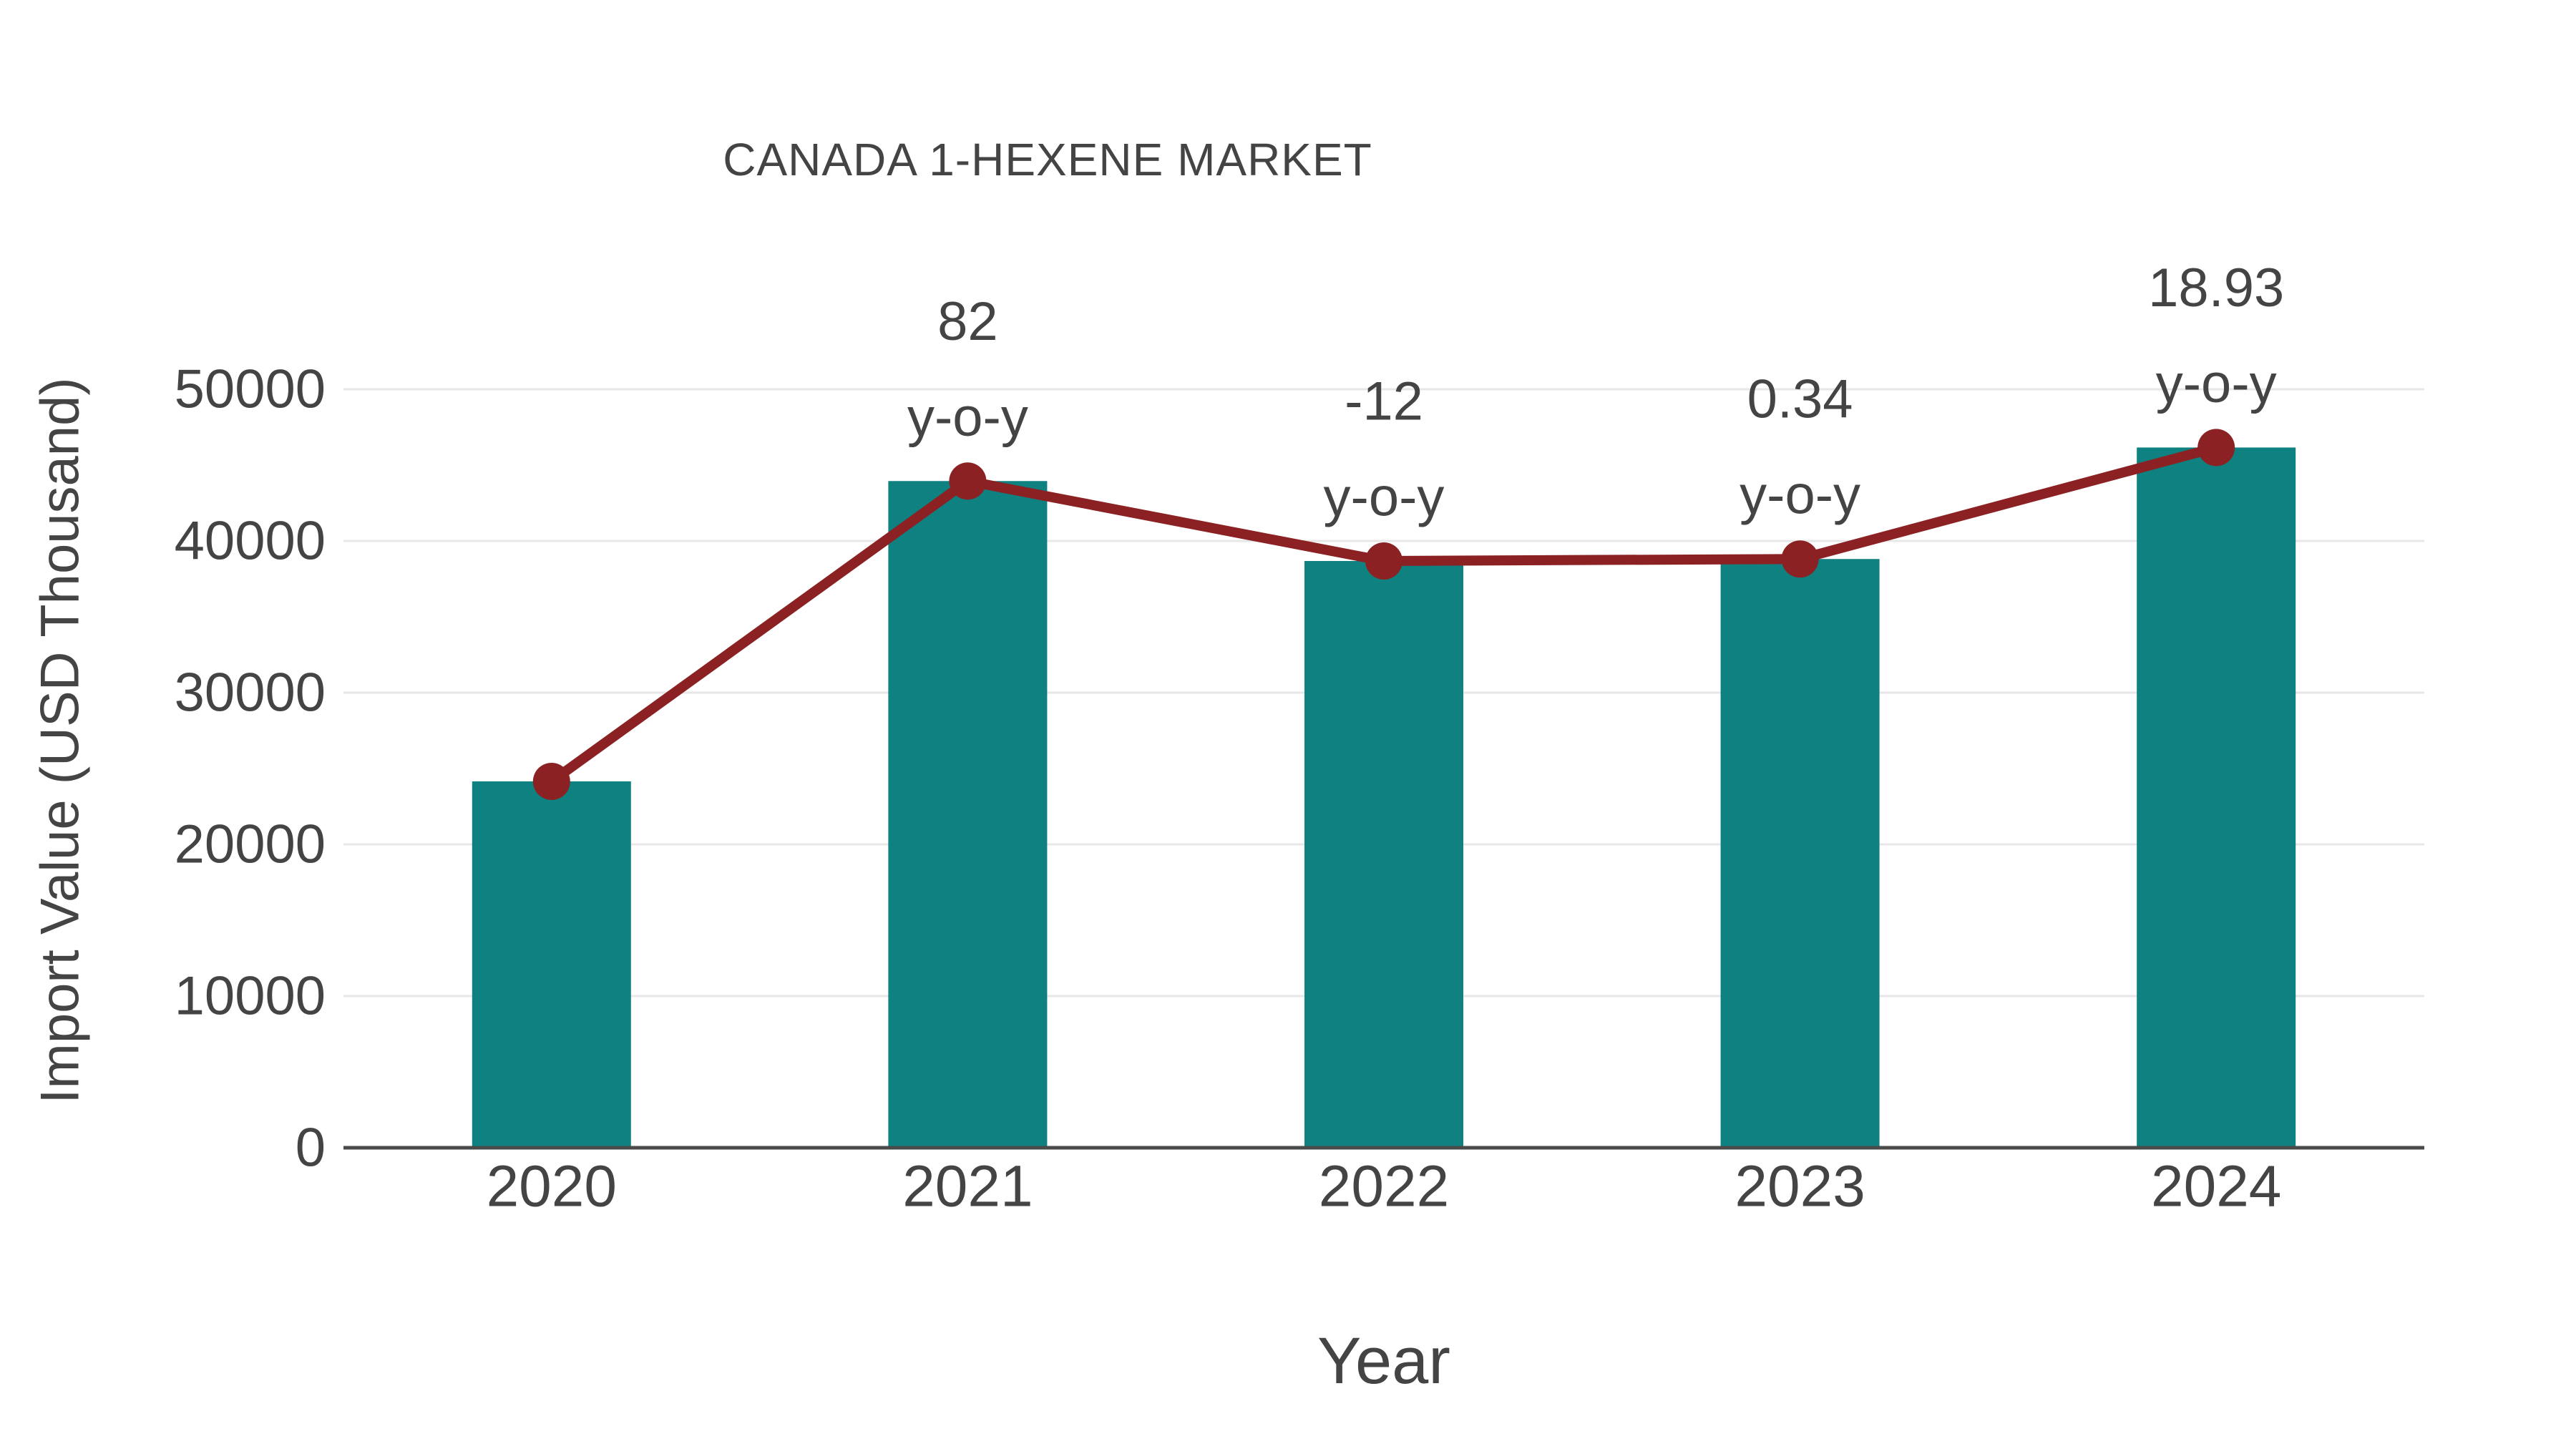 This screenshot has width=2576, height=1449. What do you see at coordinates (2216, 288) in the screenshot?
I see `annotation-2024-value: 18.93` at bounding box center [2216, 288].